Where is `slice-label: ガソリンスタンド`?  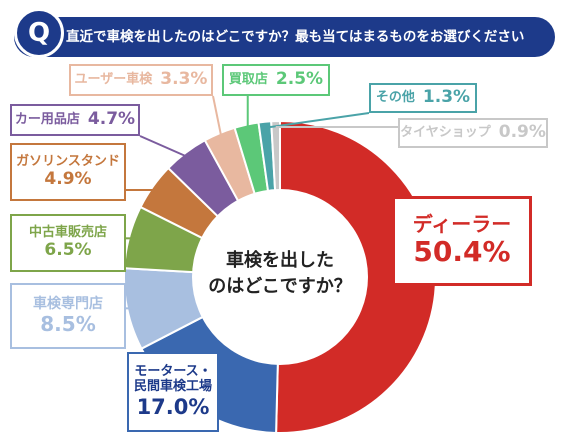 slice-label: ガソリンスタンド is located at coordinates (68, 161).